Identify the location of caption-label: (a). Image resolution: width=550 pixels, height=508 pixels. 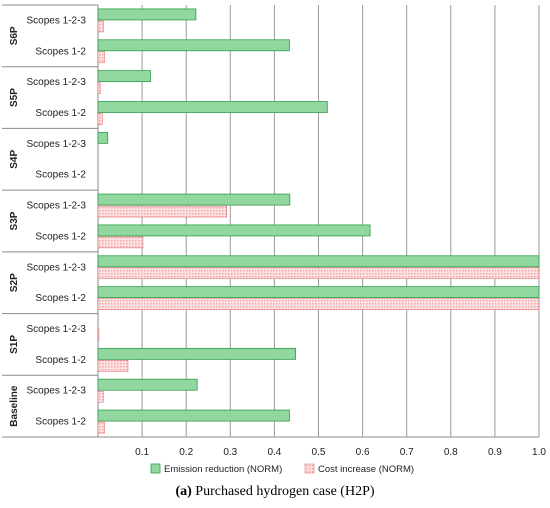
(183, 491).